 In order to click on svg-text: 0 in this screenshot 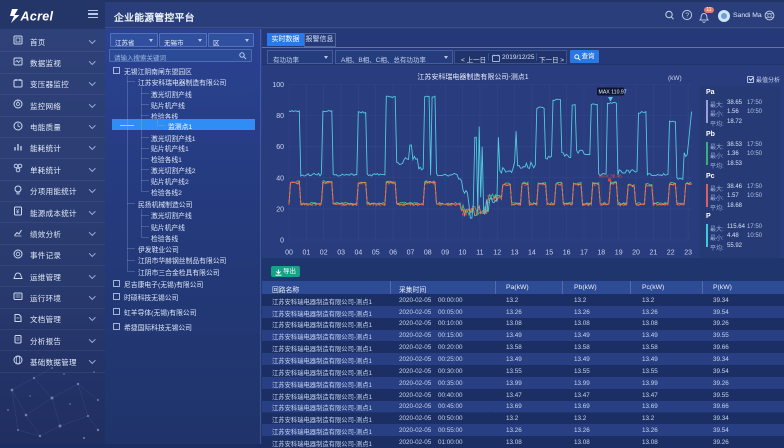, I will do `click(282, 241)`.